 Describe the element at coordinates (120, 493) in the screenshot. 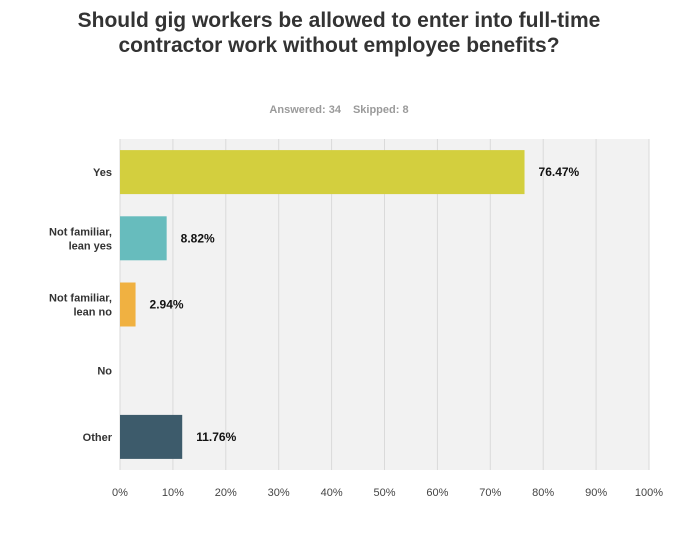

I see `x-tick-label: 0%` at that location.